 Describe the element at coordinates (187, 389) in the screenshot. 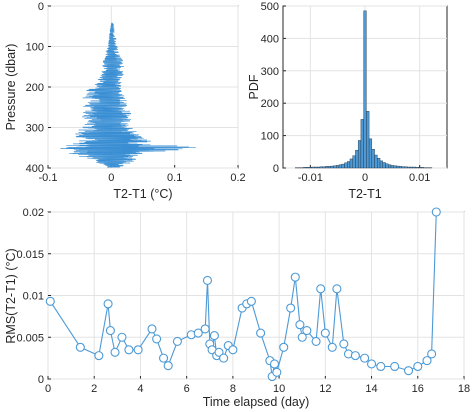

I see `x-tick-label: 6` at that location.